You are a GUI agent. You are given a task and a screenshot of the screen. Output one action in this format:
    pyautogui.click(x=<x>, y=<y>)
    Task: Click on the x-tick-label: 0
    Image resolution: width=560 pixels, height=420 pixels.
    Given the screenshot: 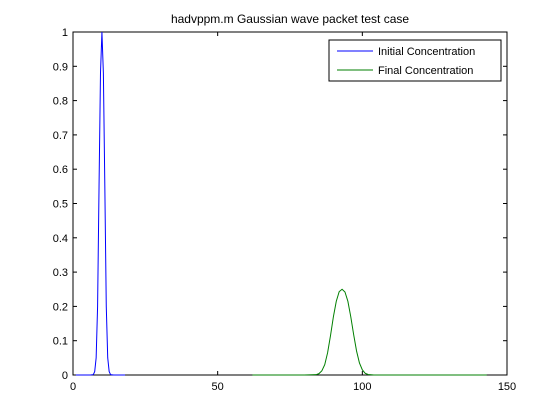 What is the action you would take?
    pyautogui.click(x=73, y=387)
    